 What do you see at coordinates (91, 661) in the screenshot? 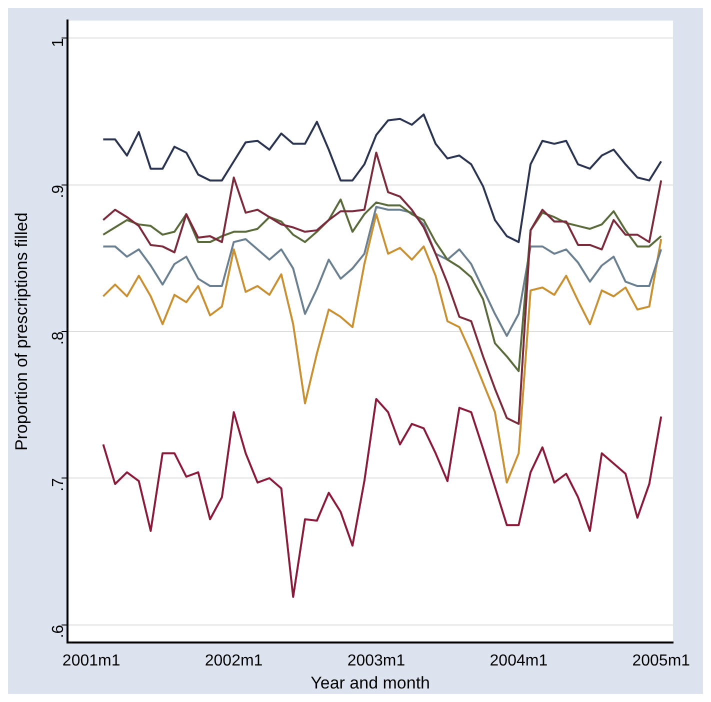
I see `x-tick-label: 2001m1` at bounding box center [91, 661].